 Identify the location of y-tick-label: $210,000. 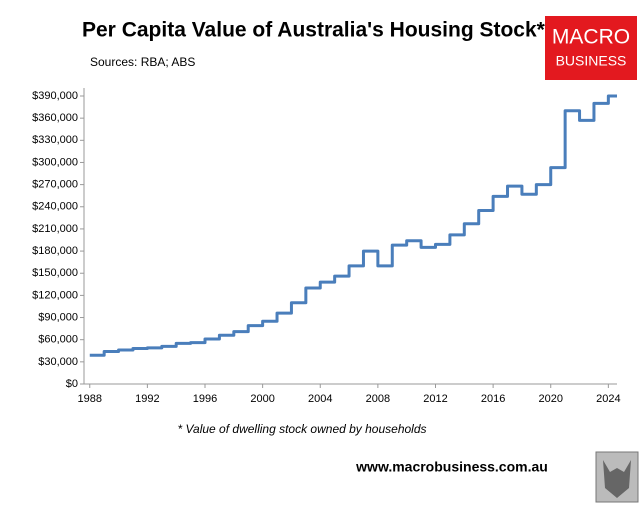
(55, 229).